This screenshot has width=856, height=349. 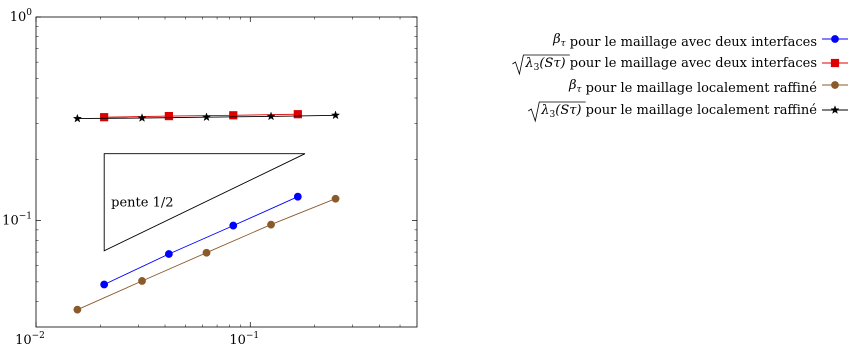 I want to click on legend-label: βτ pour le maillage localement raffiné, so click(x=692, y=87).